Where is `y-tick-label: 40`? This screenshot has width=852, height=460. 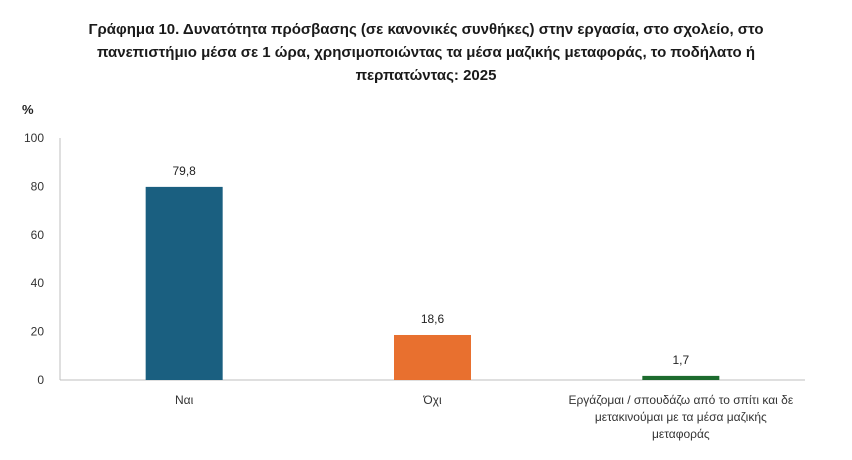 y-tick-label: 40 is located at coordinates (38, 283).